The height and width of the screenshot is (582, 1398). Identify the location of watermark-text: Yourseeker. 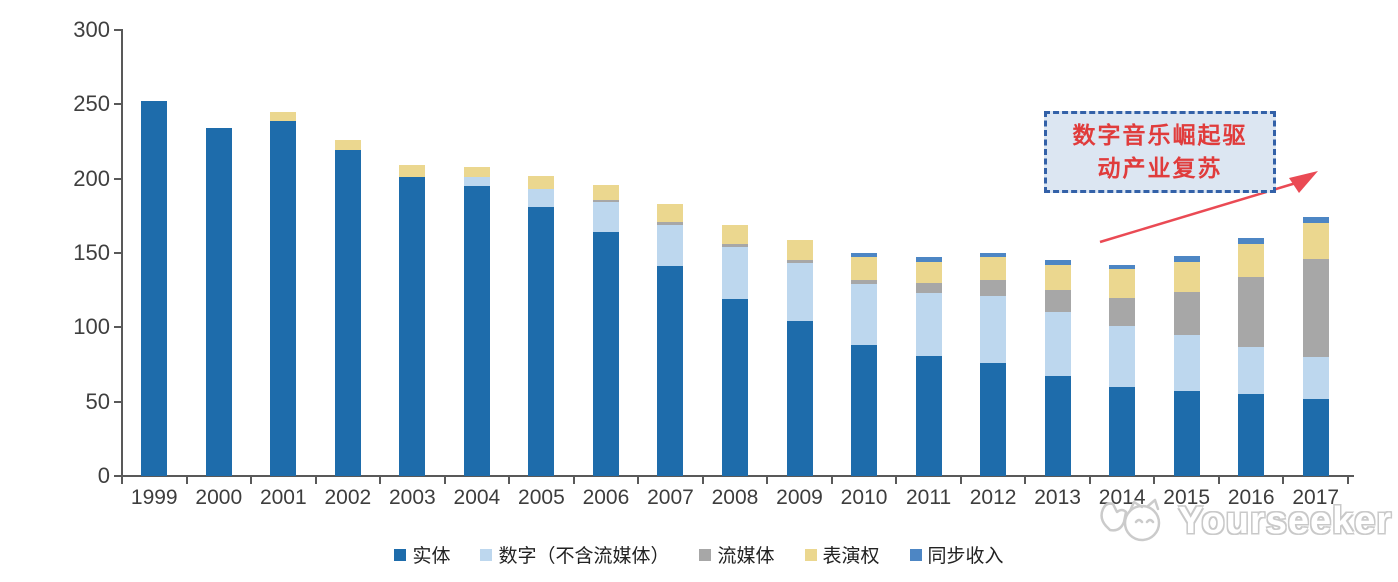
(1285, 521).